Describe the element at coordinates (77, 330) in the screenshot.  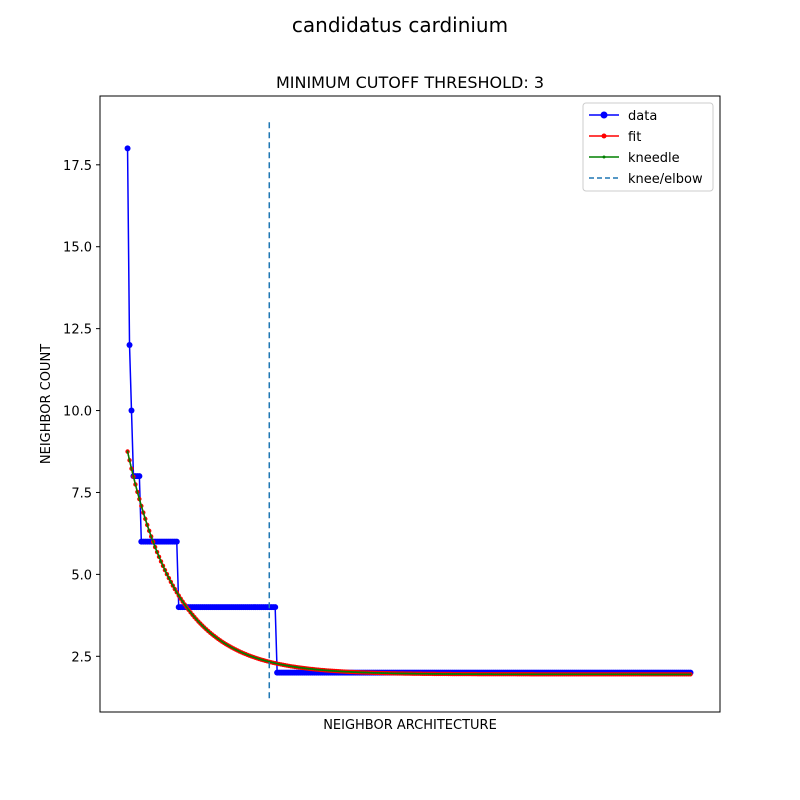
I see `y-tick-label: 12.5` at that location.